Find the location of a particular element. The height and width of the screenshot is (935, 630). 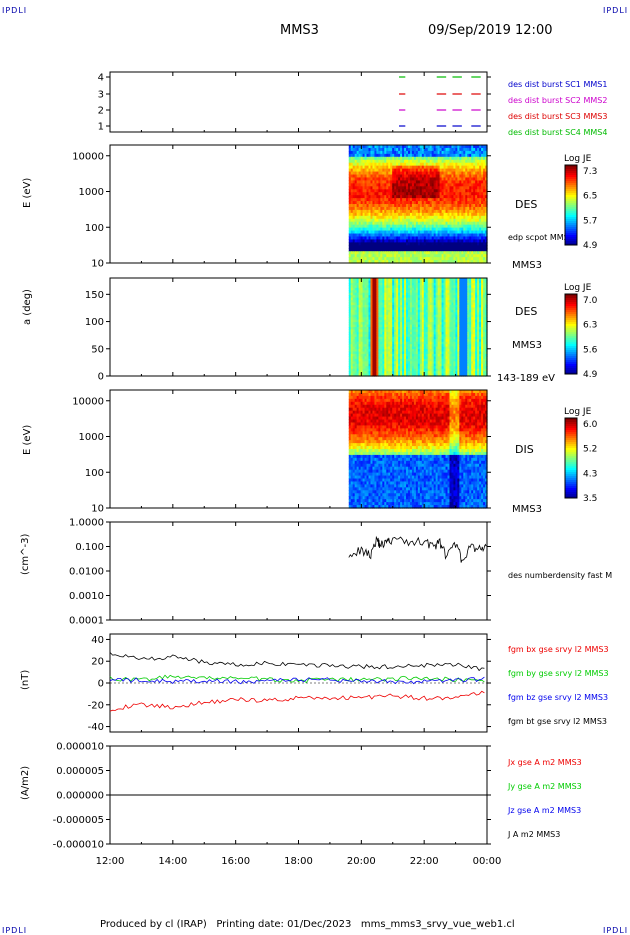

availability-y-tick-label: 2 is located at coordinates (101, 111).